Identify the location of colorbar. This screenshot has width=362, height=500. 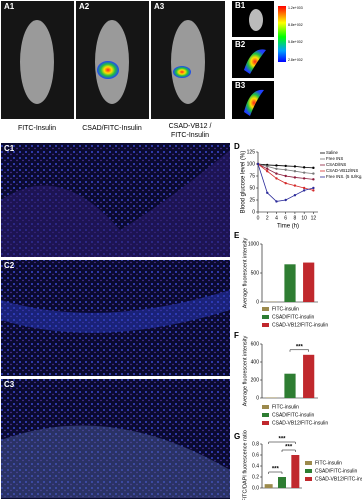
(282, 34).